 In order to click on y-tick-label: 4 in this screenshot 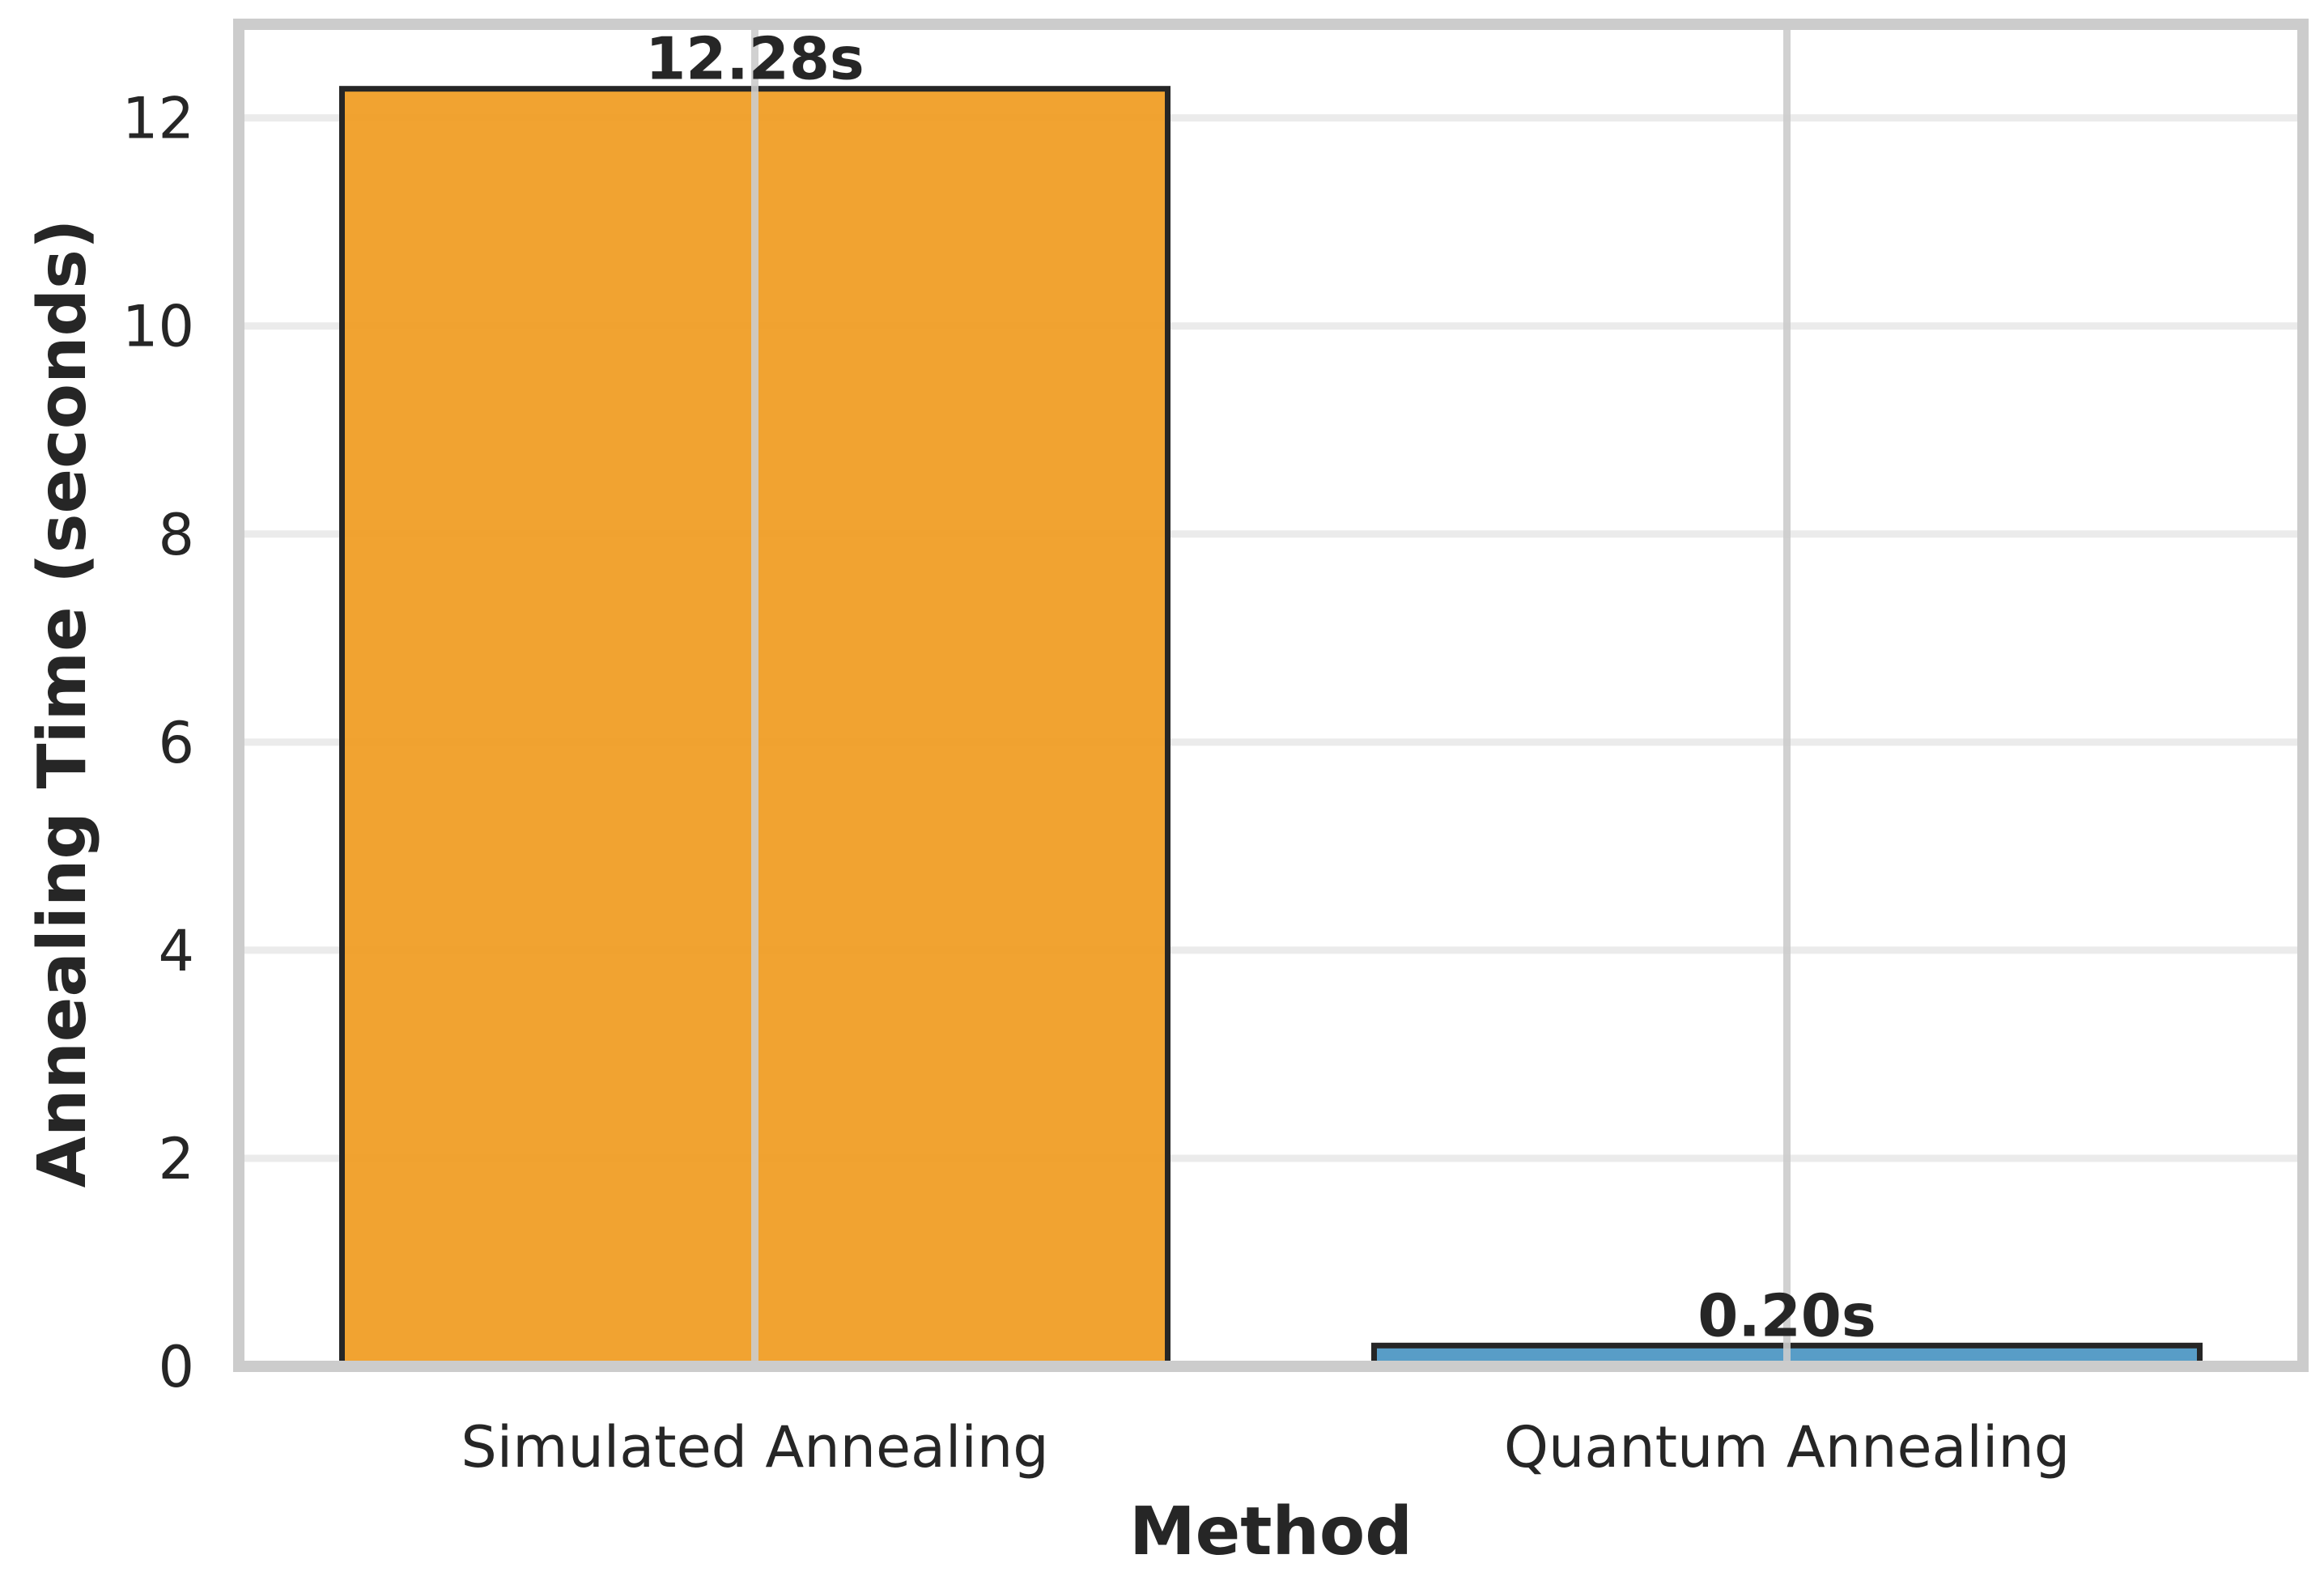, I will do `click(176, 951)`.